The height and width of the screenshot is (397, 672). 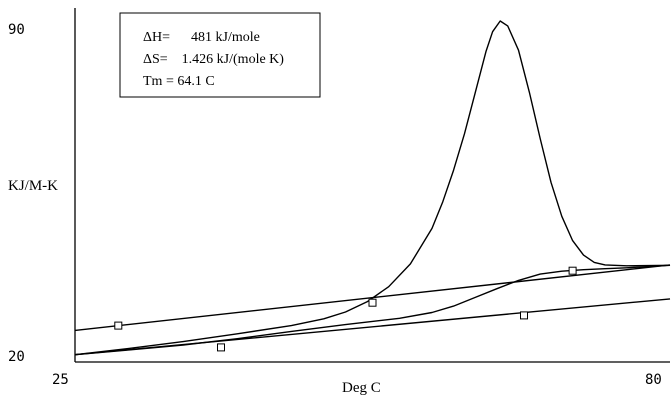 I want to click on annotation-line-delta-h: ΔH= 481 kJ/mole, so click(x=201, y=37).